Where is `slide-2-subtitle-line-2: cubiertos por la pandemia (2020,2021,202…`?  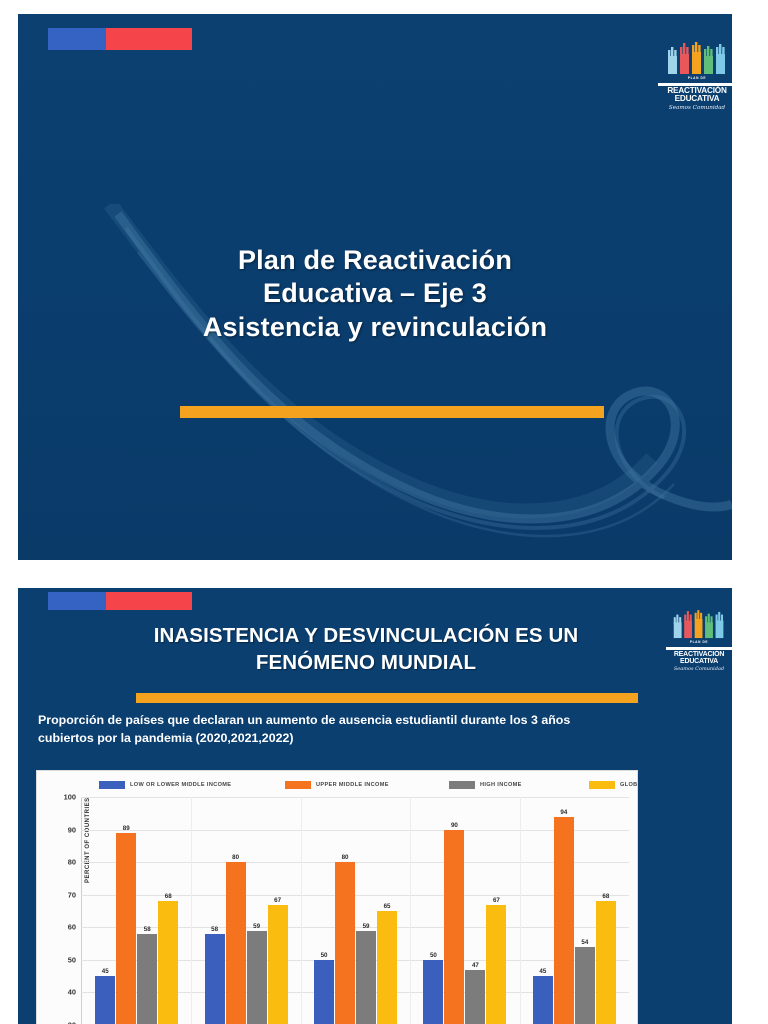 slide-2-subtitle-line-2: cubiertos por la pandemia (2020,2021,202… is located at coordinates (166, 737).